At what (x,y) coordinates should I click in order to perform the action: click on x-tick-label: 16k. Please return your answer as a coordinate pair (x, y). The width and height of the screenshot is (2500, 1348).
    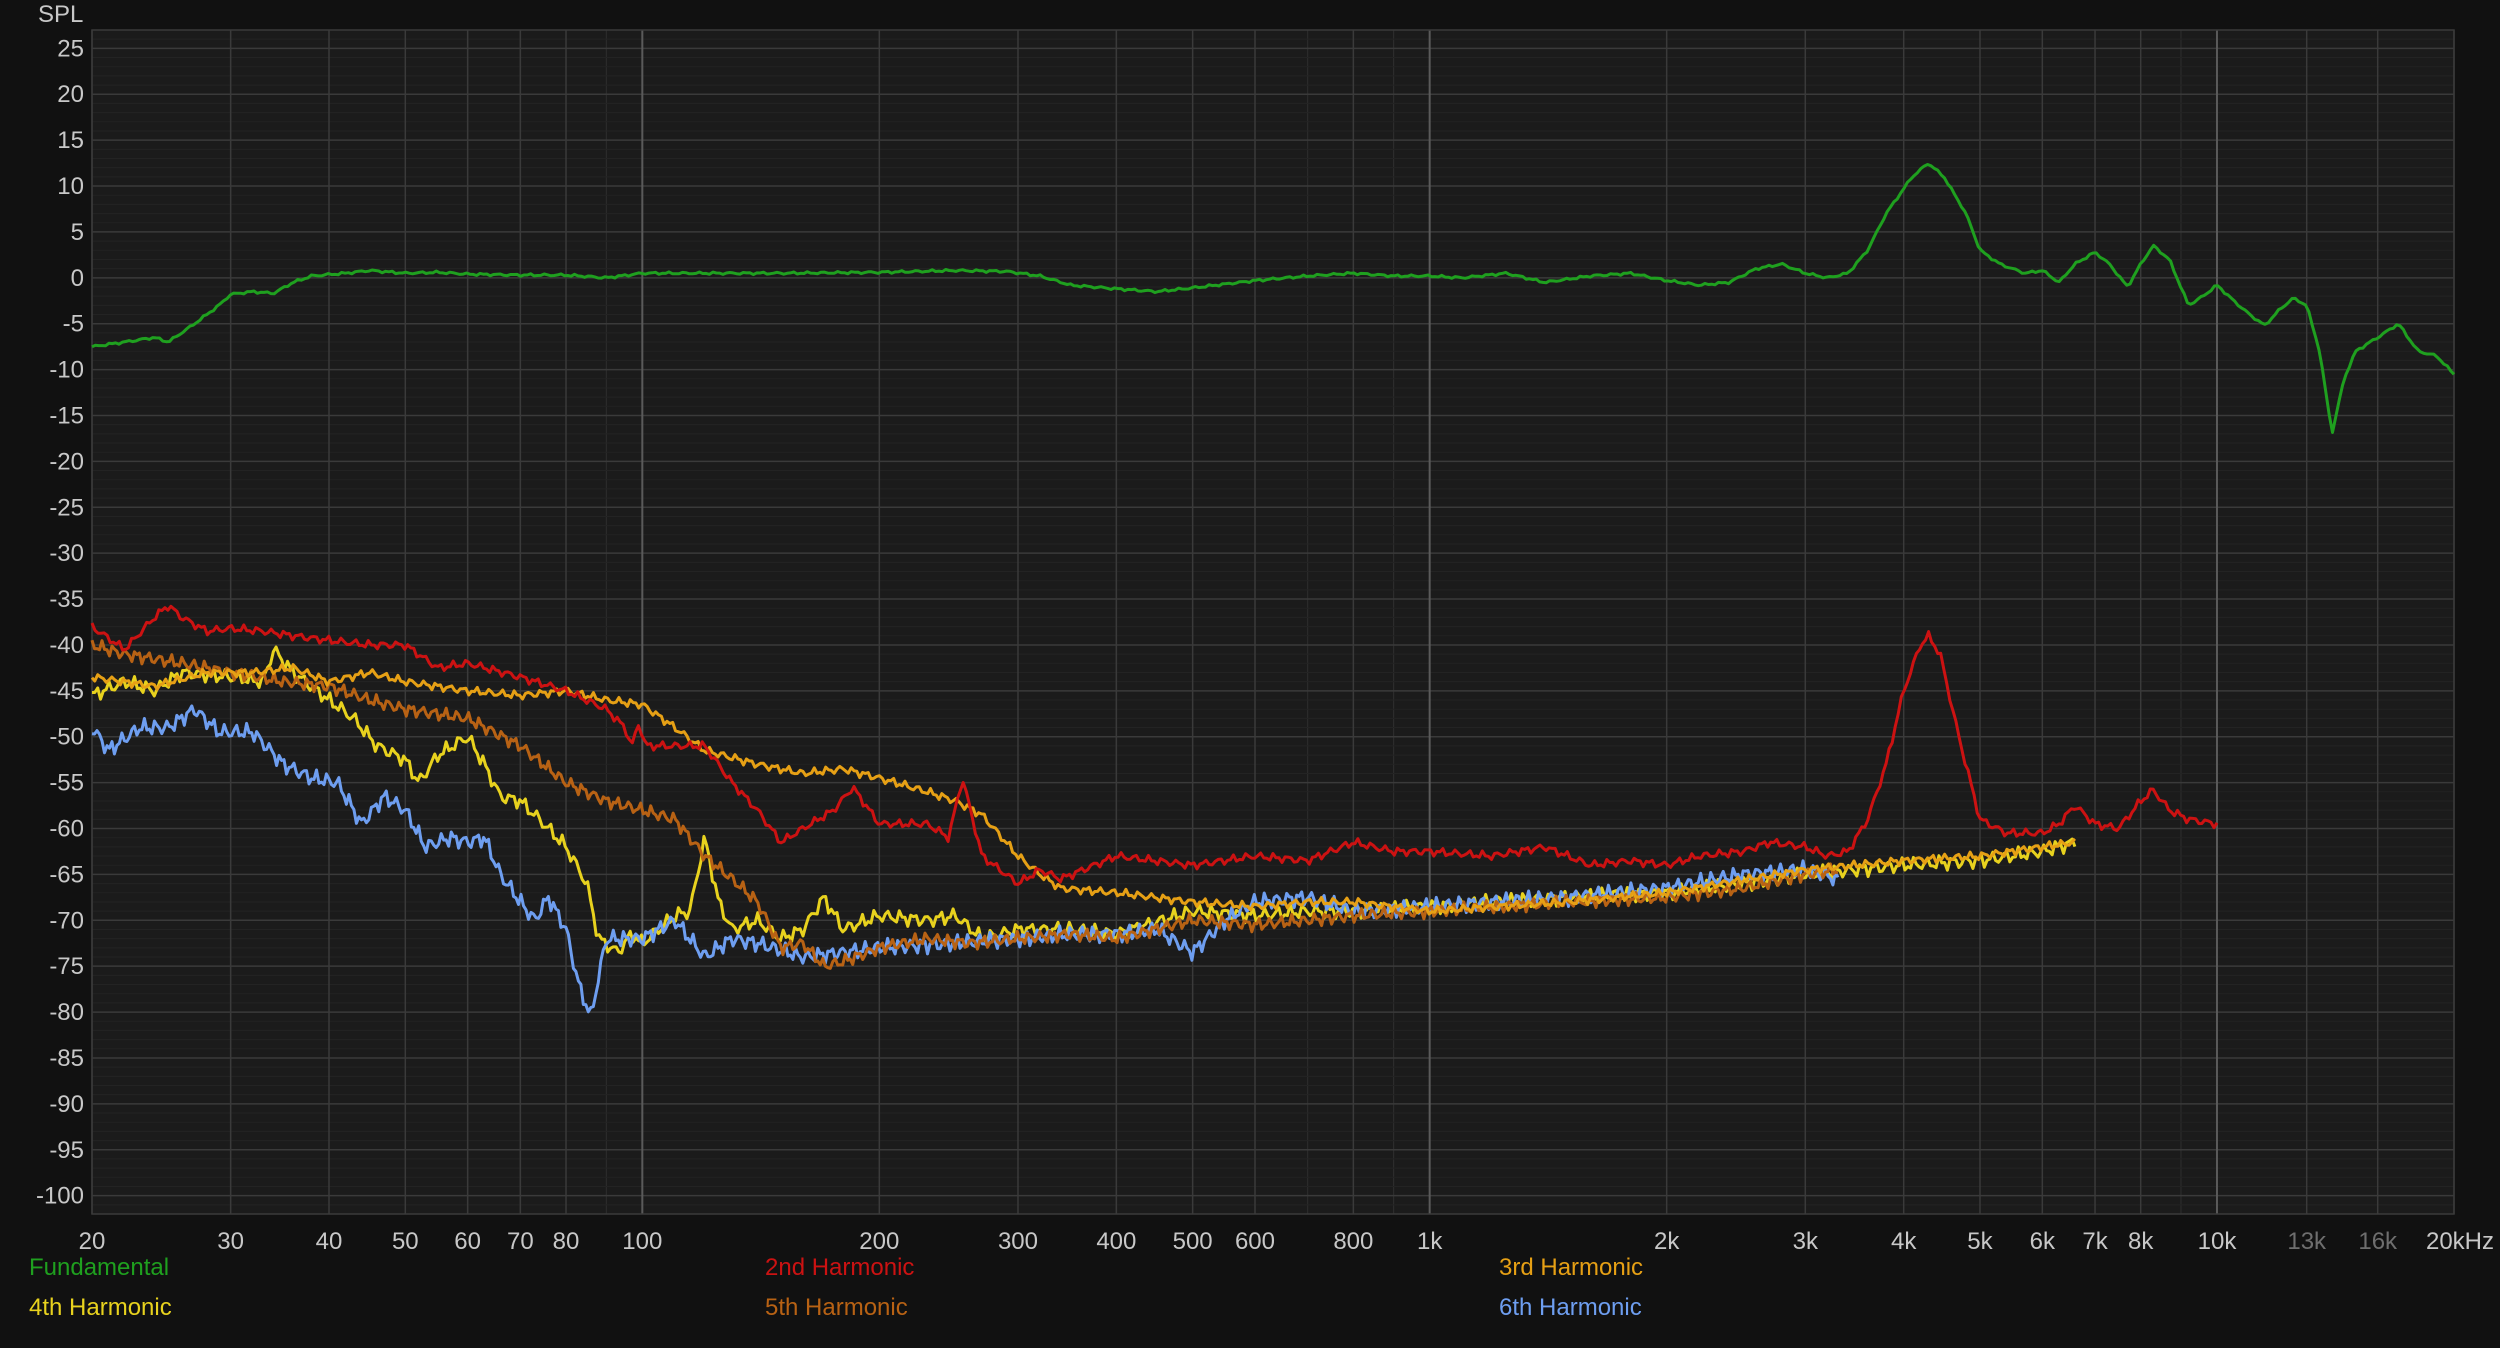
    Looking at the image, I should click on (2378, 1241).